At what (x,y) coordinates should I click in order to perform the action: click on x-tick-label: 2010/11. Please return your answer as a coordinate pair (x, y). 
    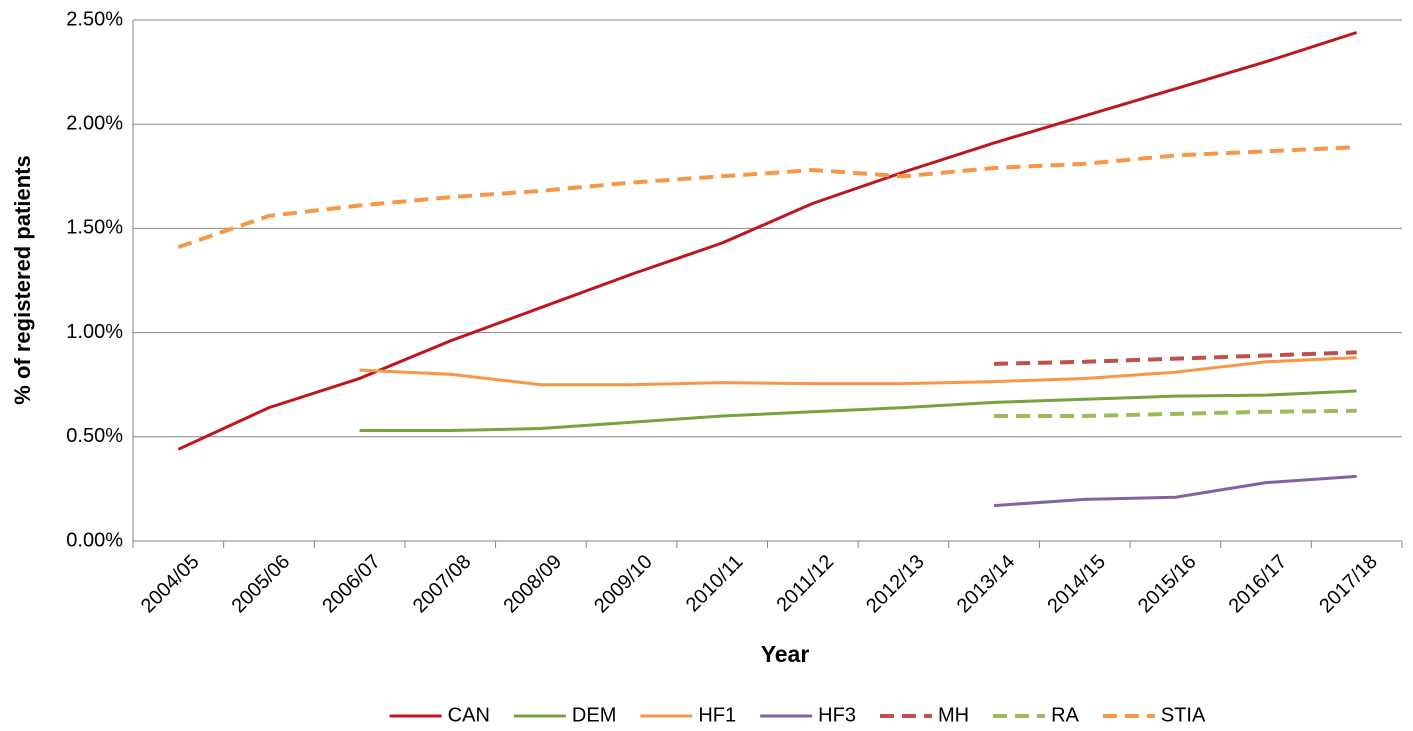
    Looking at the image, I should click on (715, 584).